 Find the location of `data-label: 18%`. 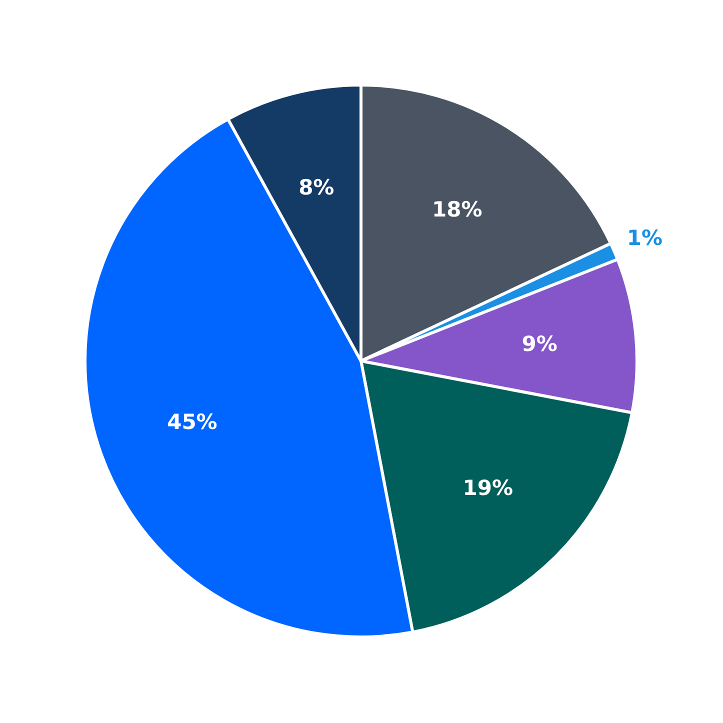

data-label: 18% is located at coordinates (457, 210).